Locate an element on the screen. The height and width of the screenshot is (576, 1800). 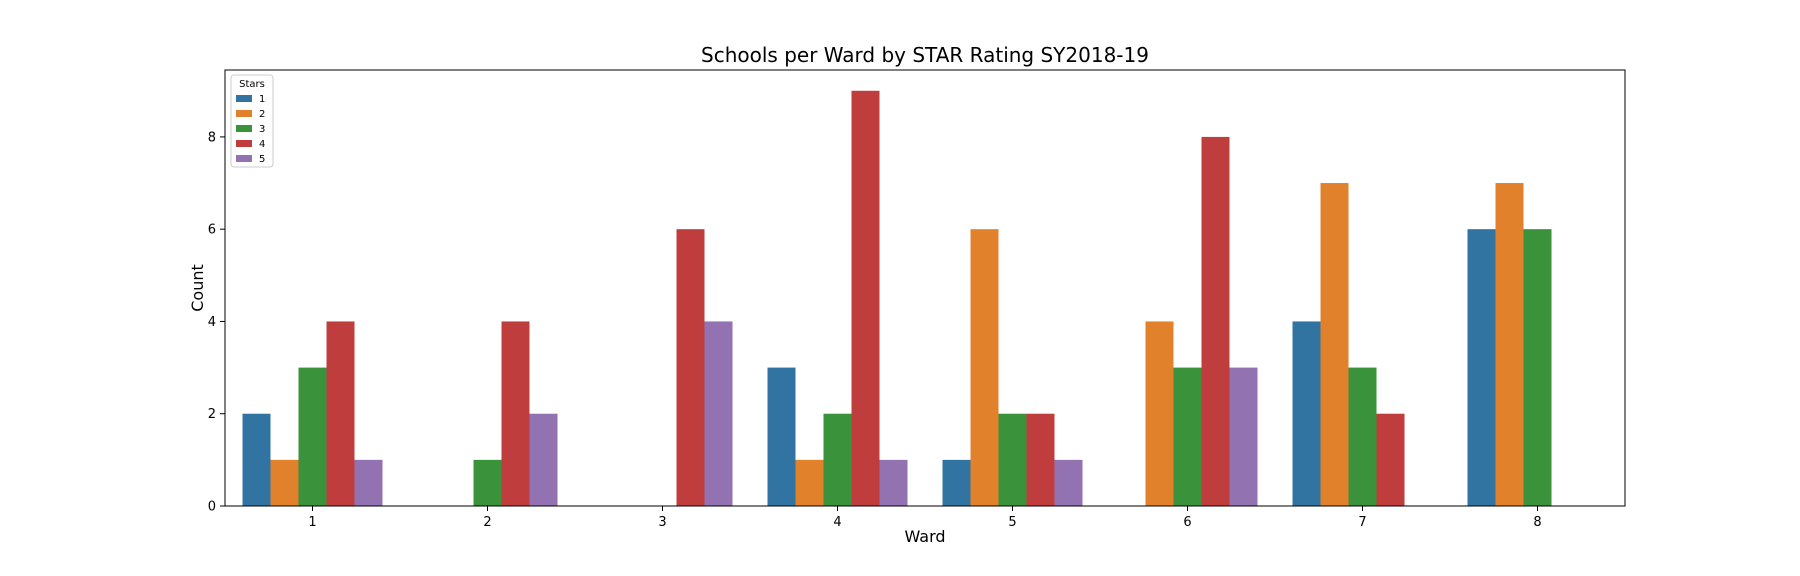
x-axis-title: Ward is located at coordinates (924, 536).